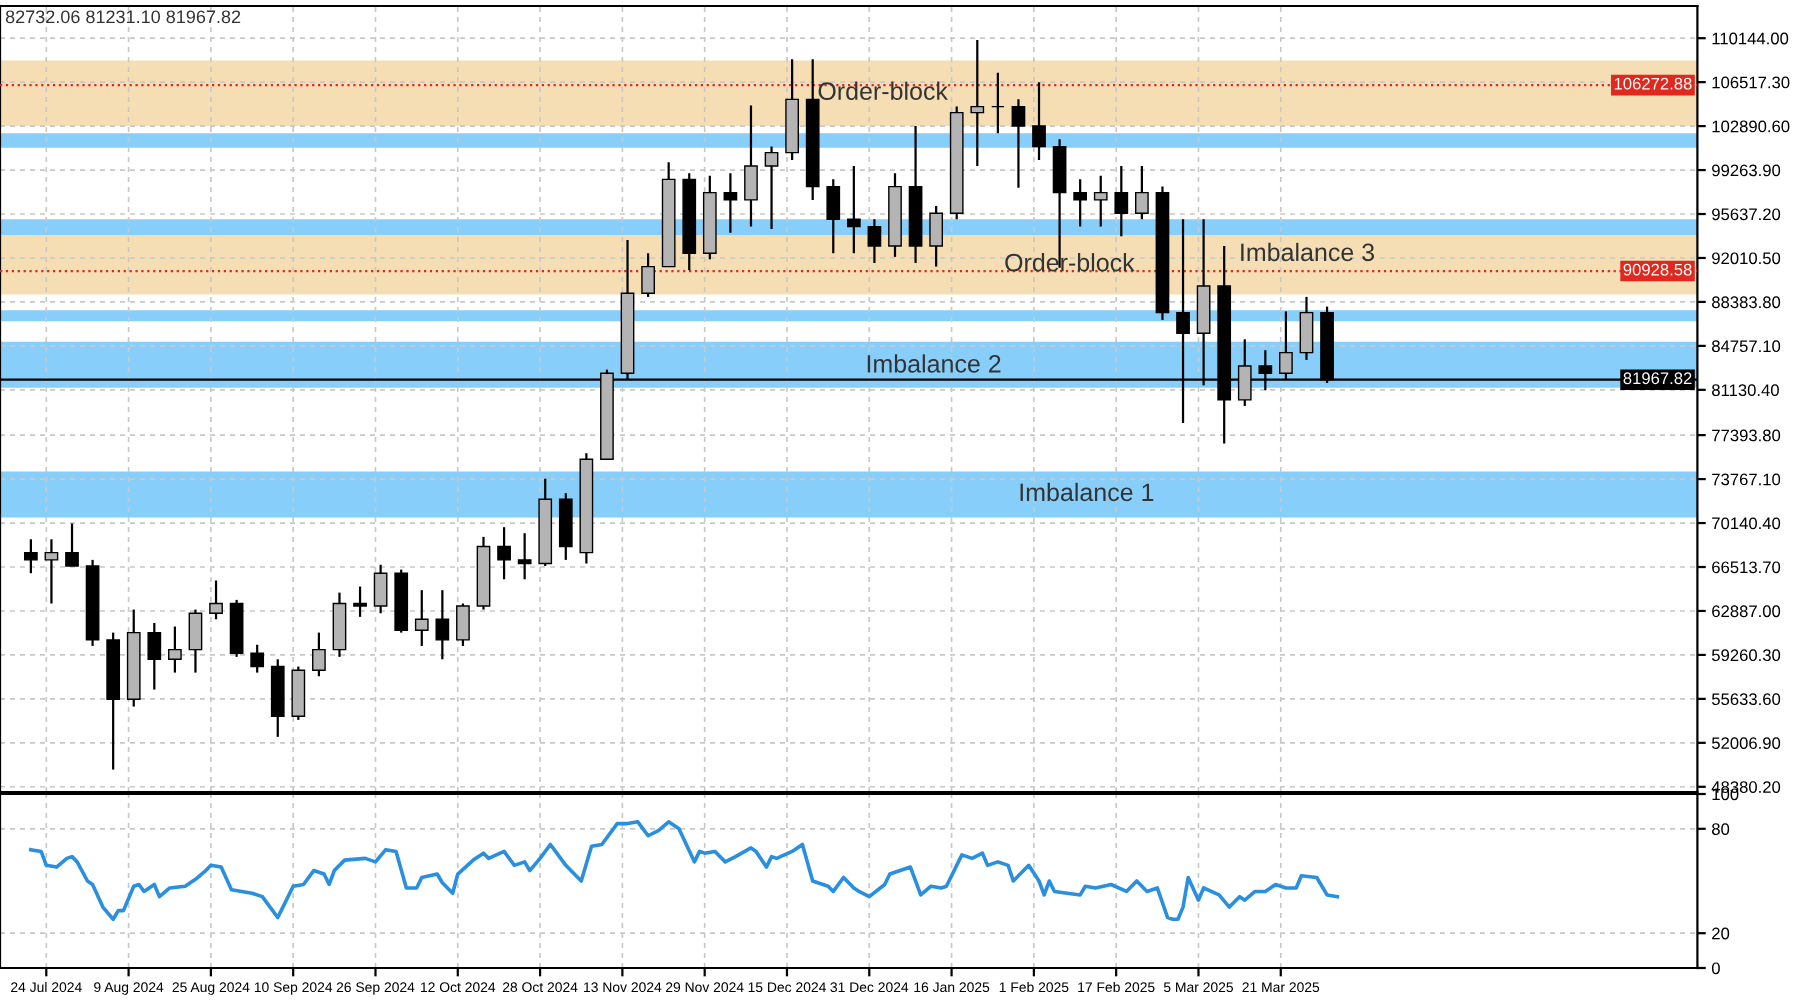 Image resolution: width=1800 pixels, height=1000 pixels. What do you see at coordinates (1653, 83) in the screenshot?
I see `ref-line-label: 106272.88` at bounding box center [1653, 83].